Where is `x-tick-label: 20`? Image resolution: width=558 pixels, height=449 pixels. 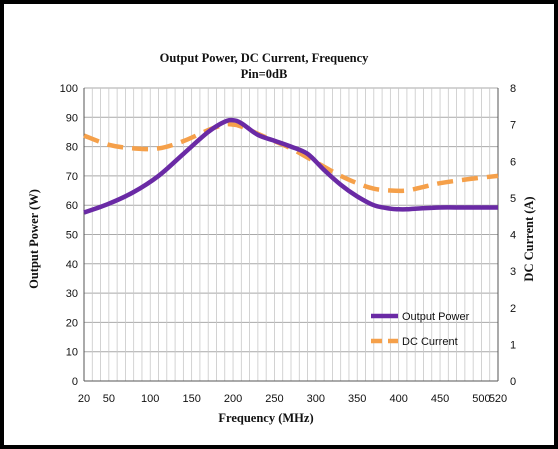 x-tick-label: 20 is located at coordinates (84, 399).